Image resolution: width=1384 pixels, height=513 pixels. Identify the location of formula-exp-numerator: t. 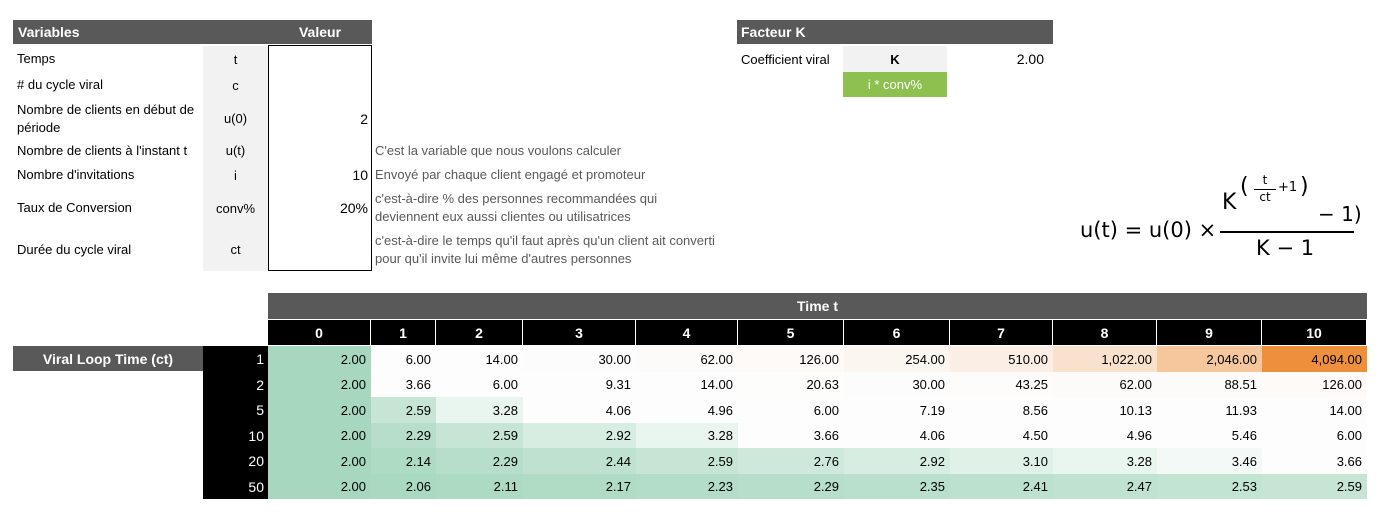
(1265, 180).